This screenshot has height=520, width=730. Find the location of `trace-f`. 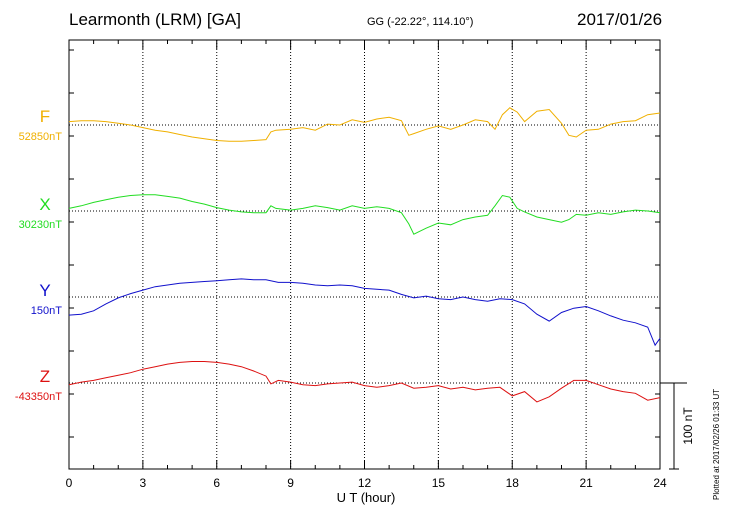

trace-f is located at coordinates (364, 124).